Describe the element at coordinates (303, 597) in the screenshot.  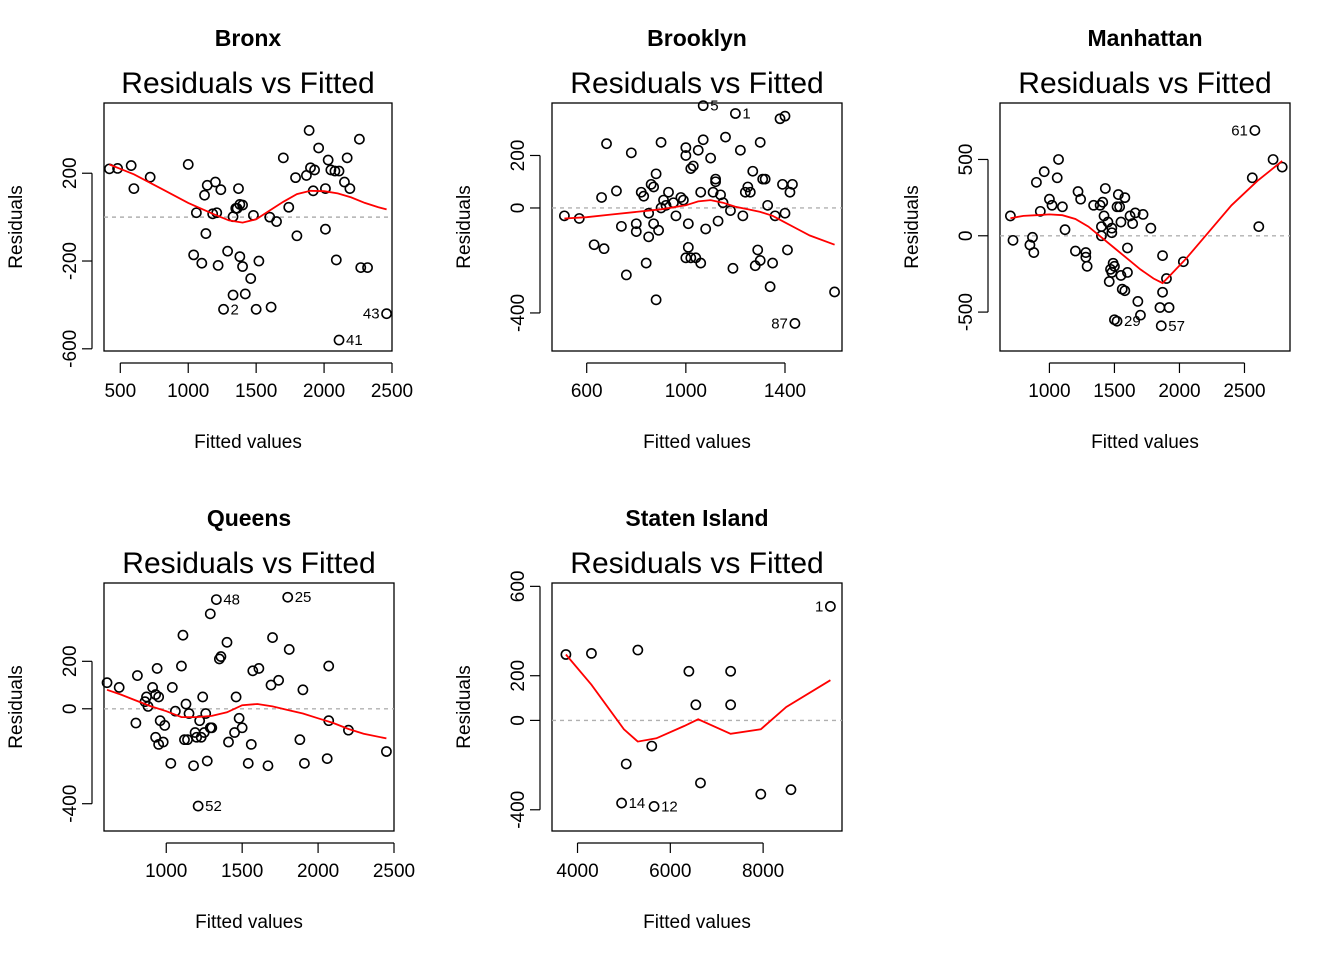
I see `outlier-label: 25` at that location.